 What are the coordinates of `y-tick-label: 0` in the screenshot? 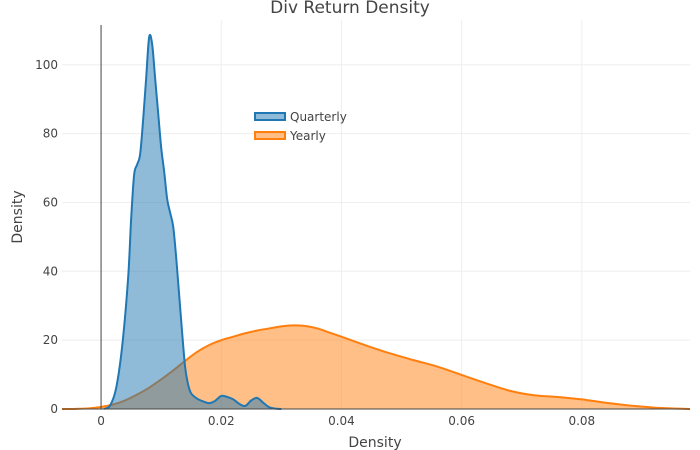 It's located at (54, 409).